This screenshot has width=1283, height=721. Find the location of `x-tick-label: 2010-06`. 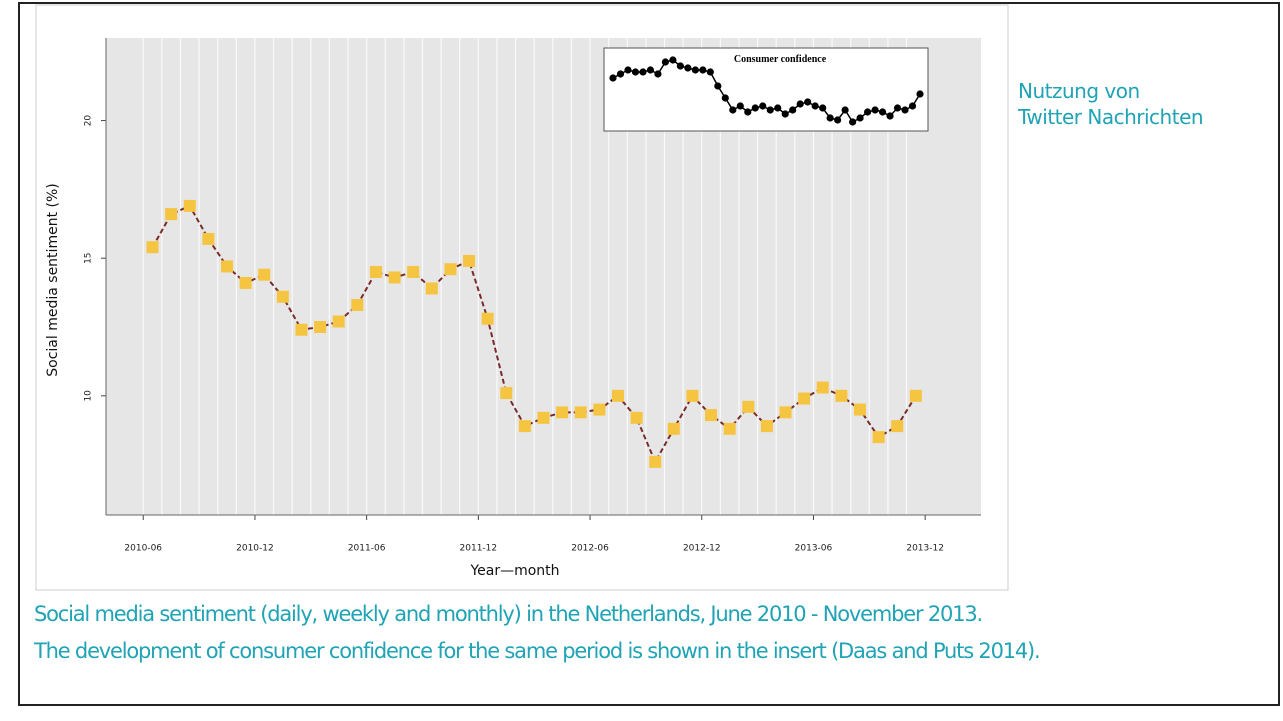

x-tick-label: 2010-06 is located at coordinates (143, 549).